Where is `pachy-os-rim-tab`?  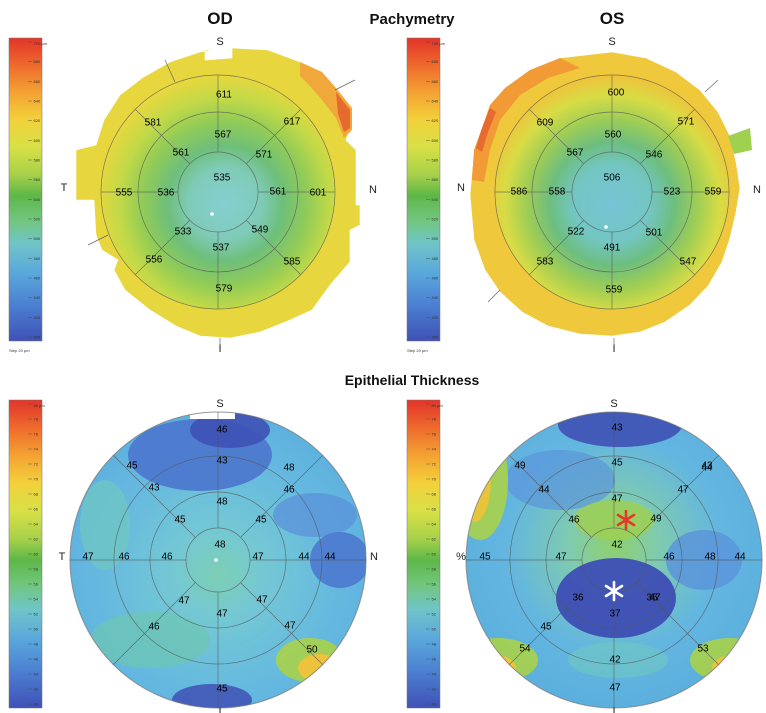 pachy-os-rim-tab is located at coordinates (740, 141).